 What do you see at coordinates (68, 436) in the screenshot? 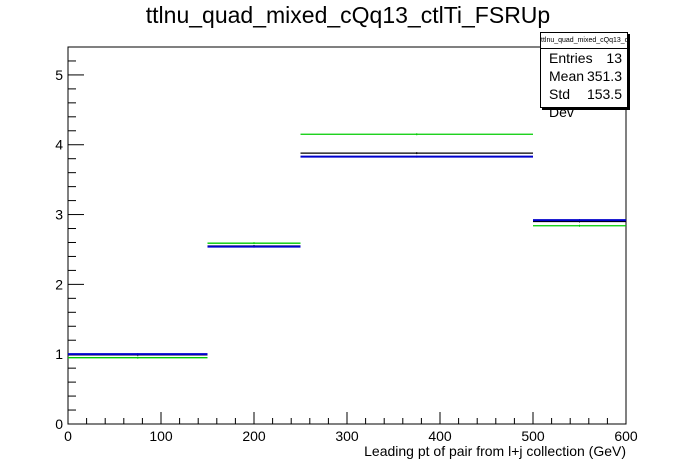
I see `x-tick-label: 0` at bounding box center [68, 436].